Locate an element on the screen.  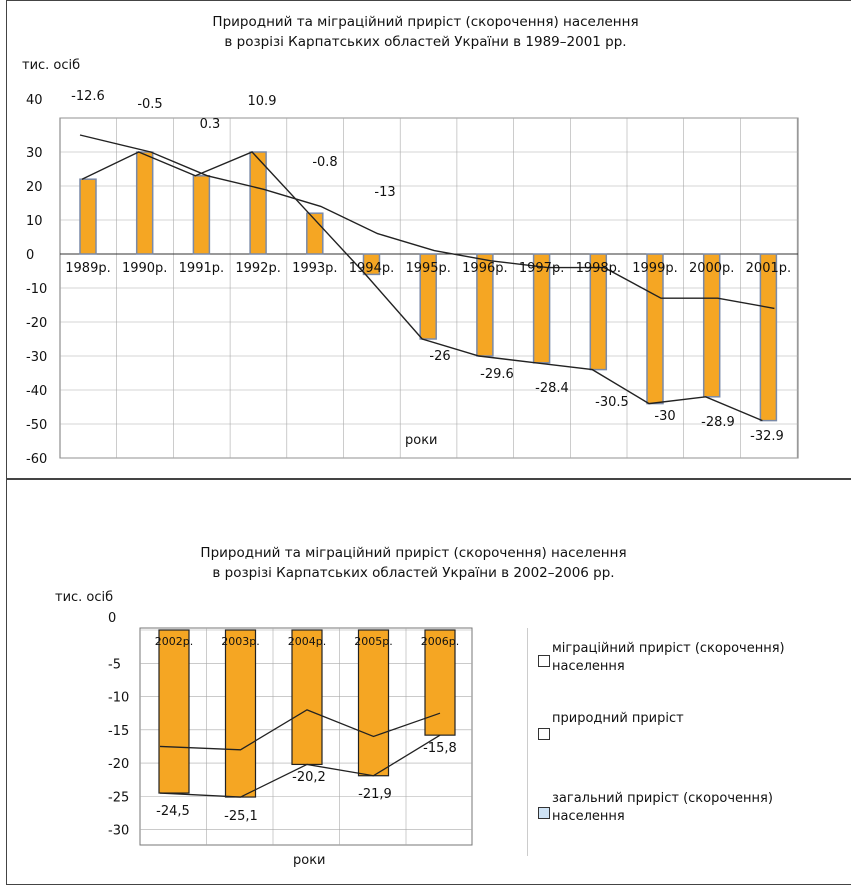
chart2-legend-divider is located at coordinates (527, 742).